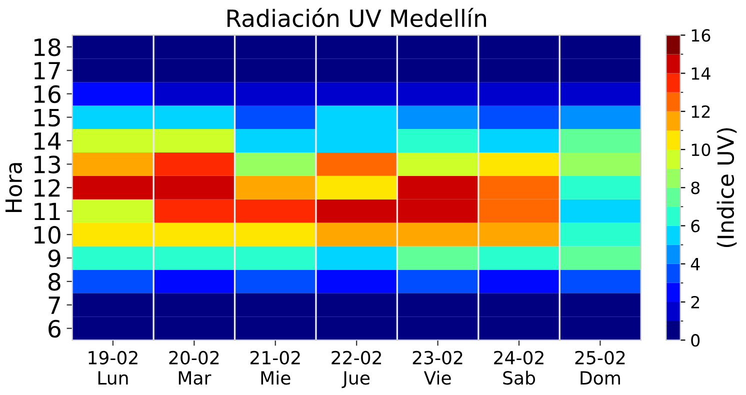 This screenshot has height=395, width=746. I want to click on y-tick-label: 15, so click(47, 118).